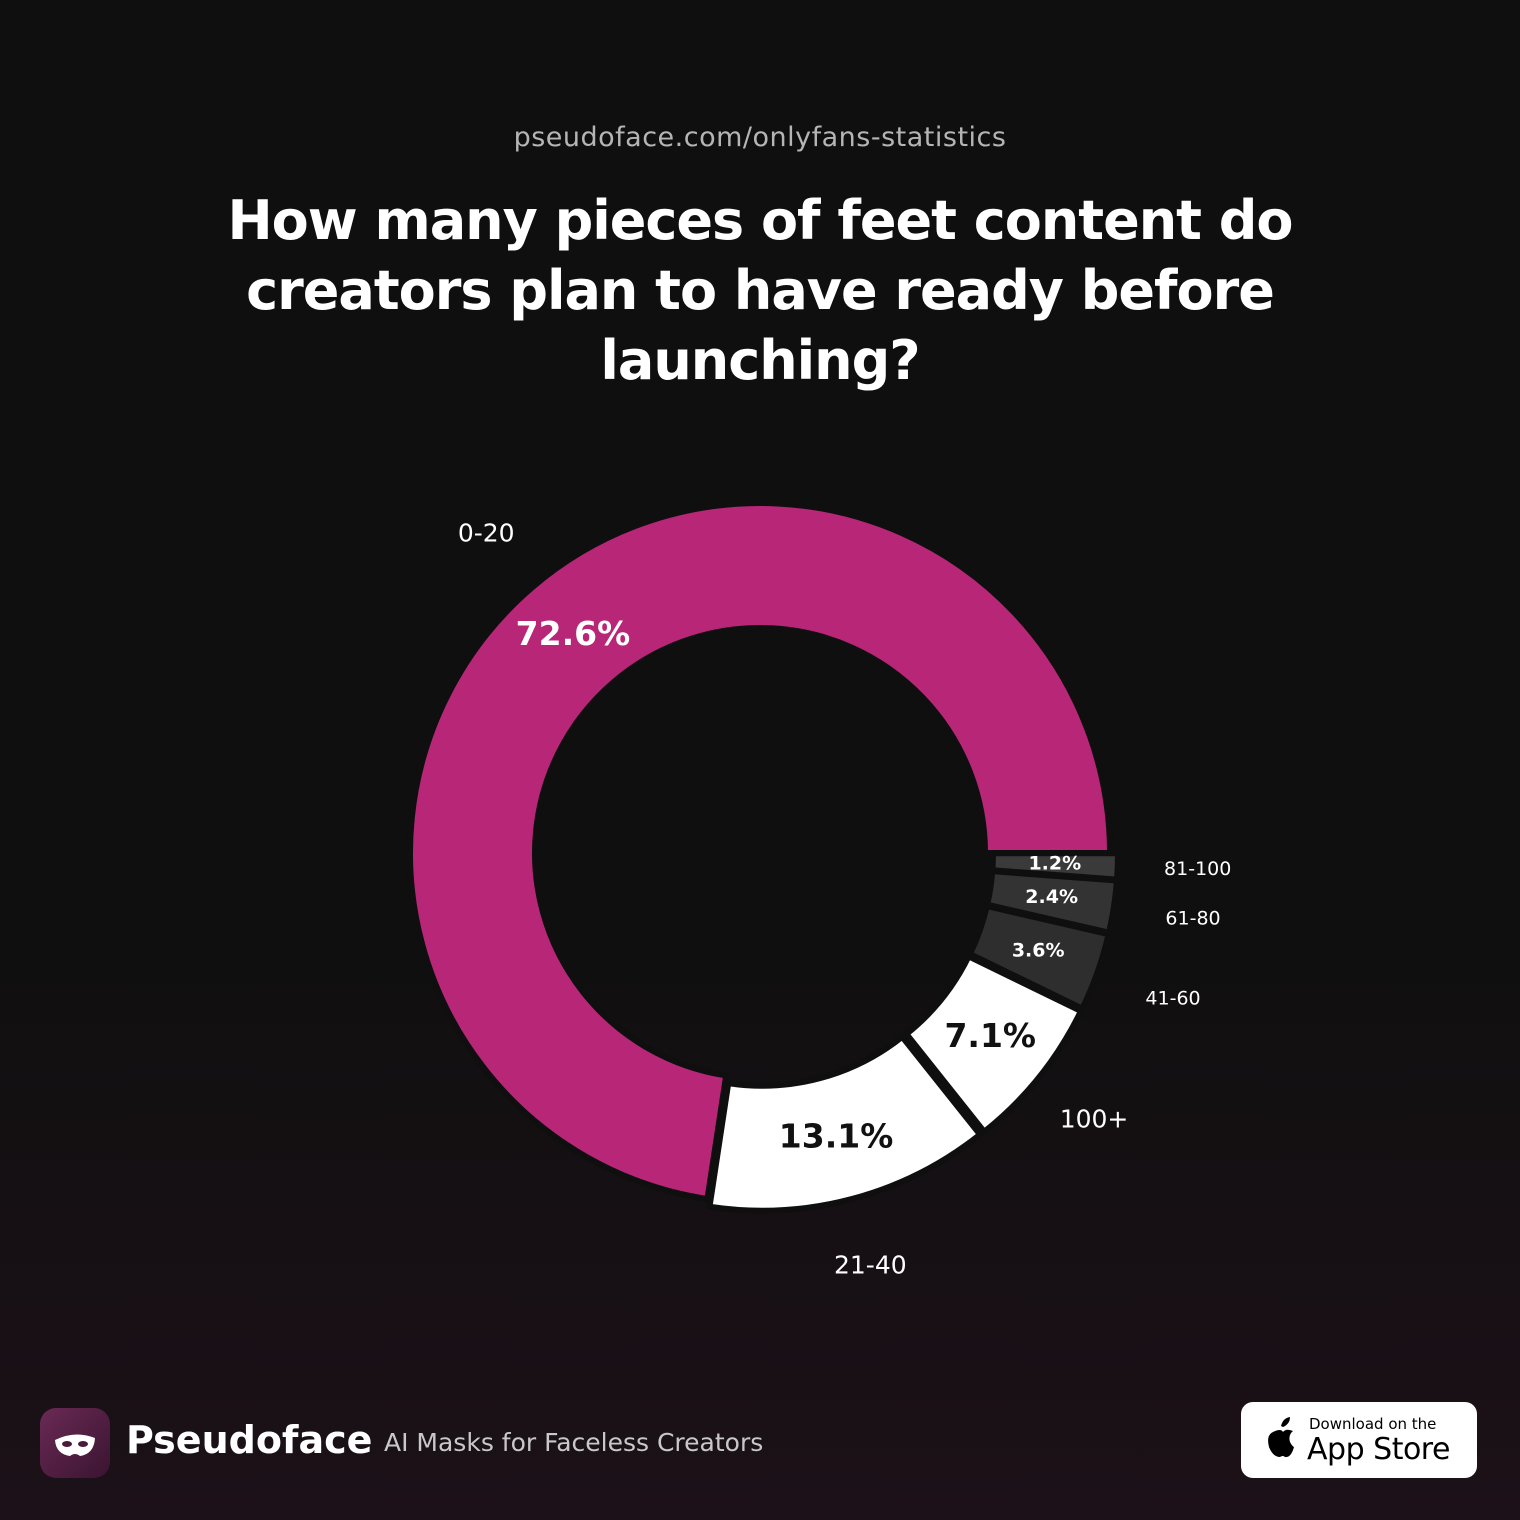  Describe the element at coordinates (836, 1136) in the screenshot. I see `value-label: 13.1%` at that location.